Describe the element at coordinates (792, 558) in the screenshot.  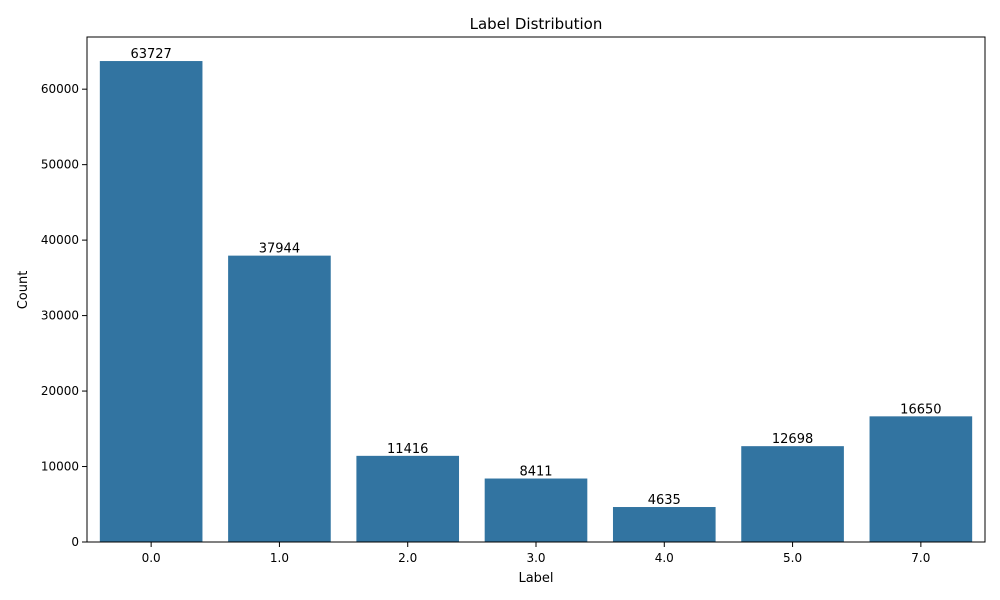
I see `x-tick-label: 5.0` at that location.